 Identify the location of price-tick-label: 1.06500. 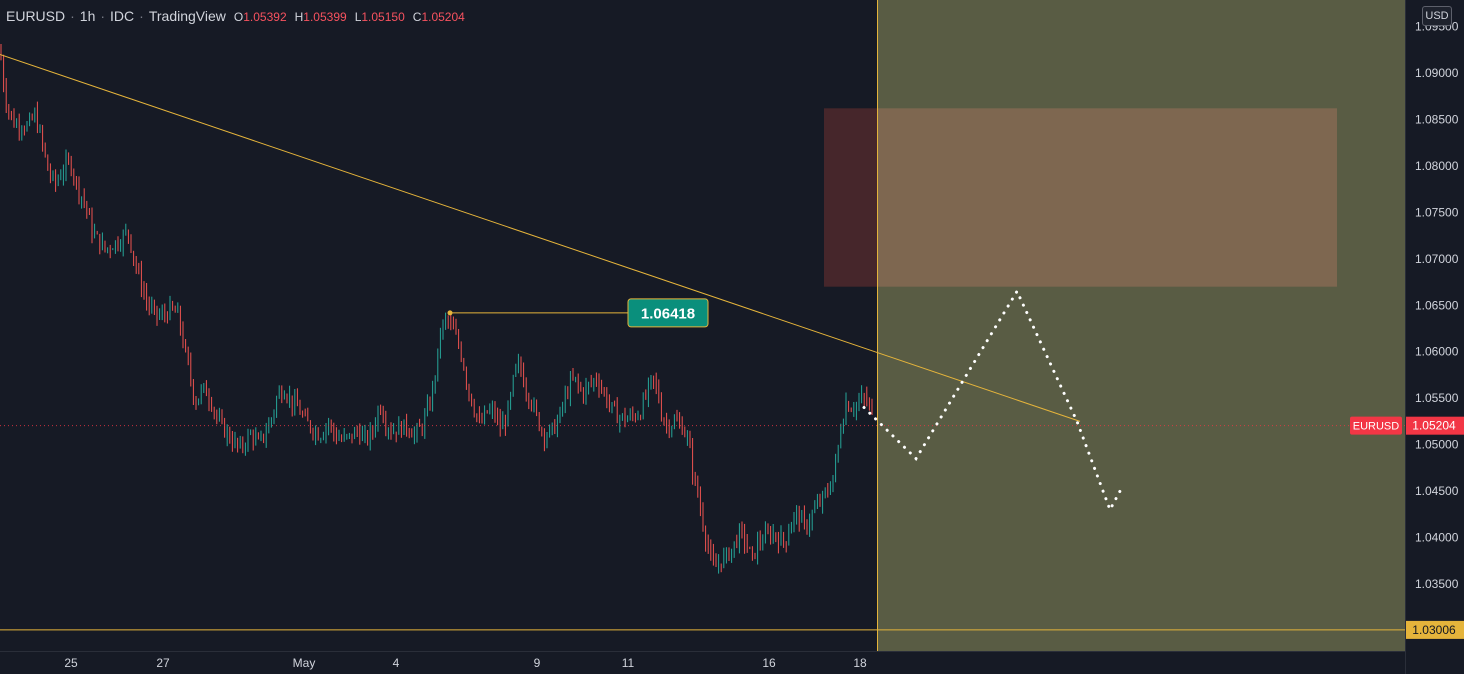
(1437, 305).